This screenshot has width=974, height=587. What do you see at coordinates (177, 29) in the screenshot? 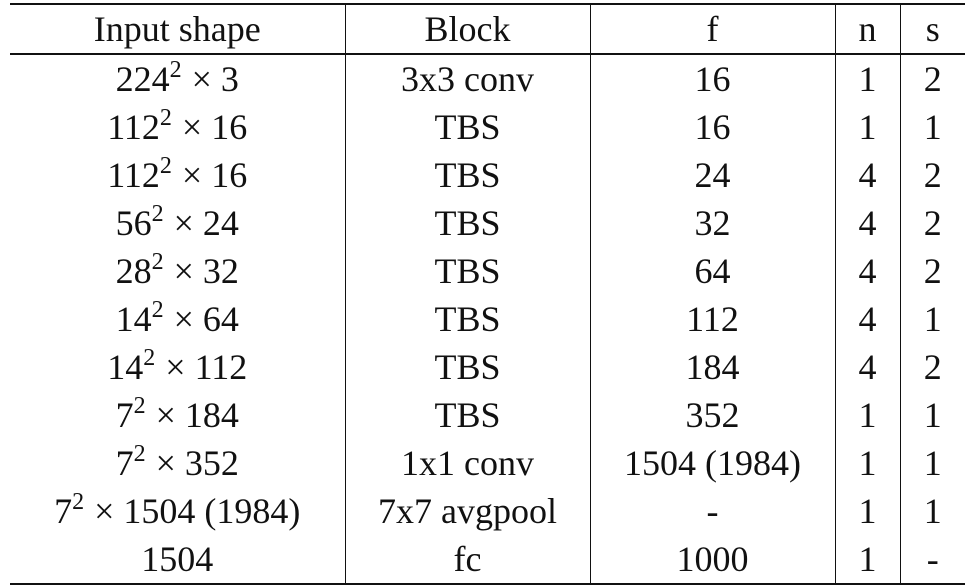
I see `header-cell: Input shape` at bounding box center [177, 29].